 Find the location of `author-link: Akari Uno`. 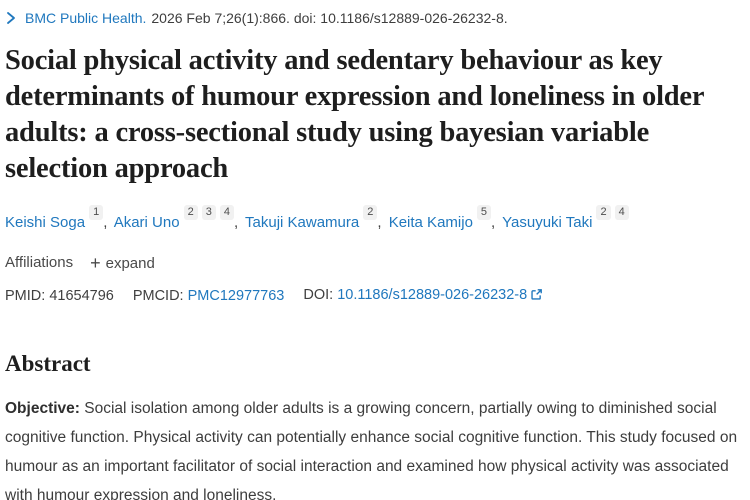

author-link: Akari Uno is located at coordinates (146, 222).